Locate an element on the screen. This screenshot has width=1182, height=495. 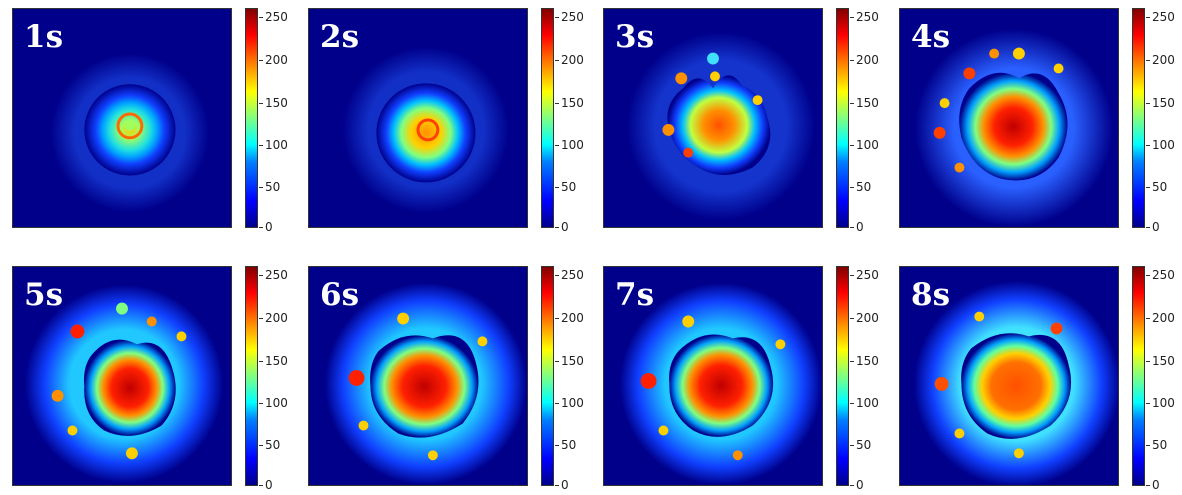
panel-8s: 8s 250 200 150 100 50 0 is located at coordinates (1040, 379).